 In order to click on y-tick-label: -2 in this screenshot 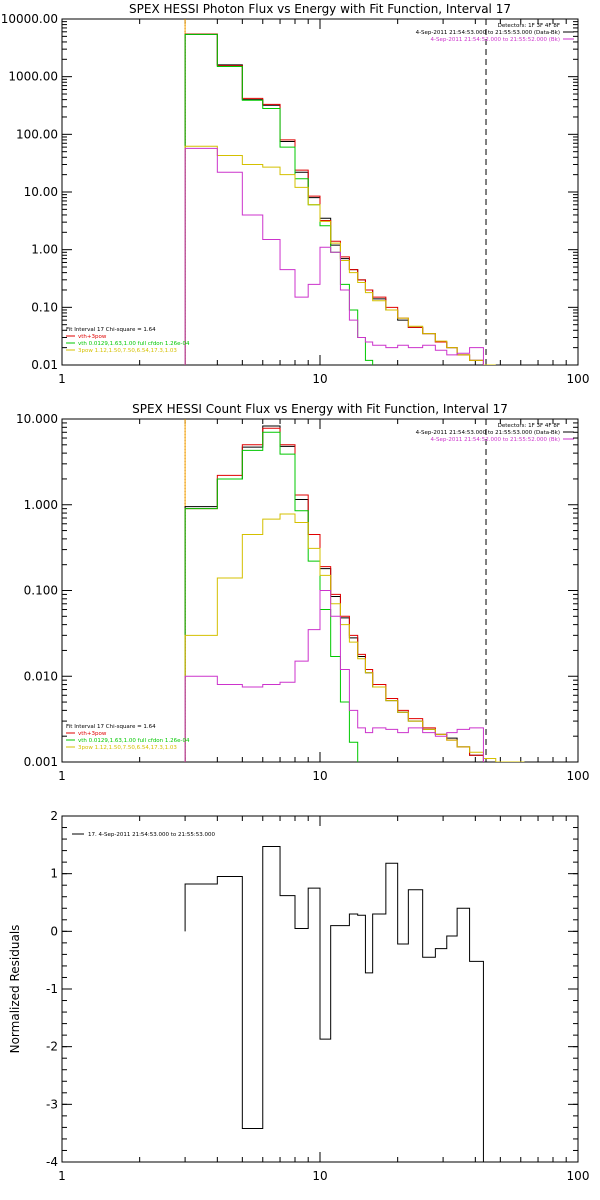, I will do `click(52, 1047)`.